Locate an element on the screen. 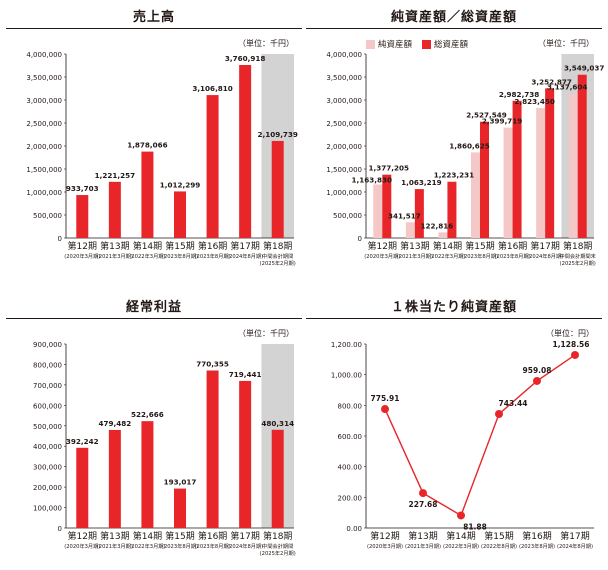  bar-value-label: 2,527,549 is located at coordinates (486, 115).